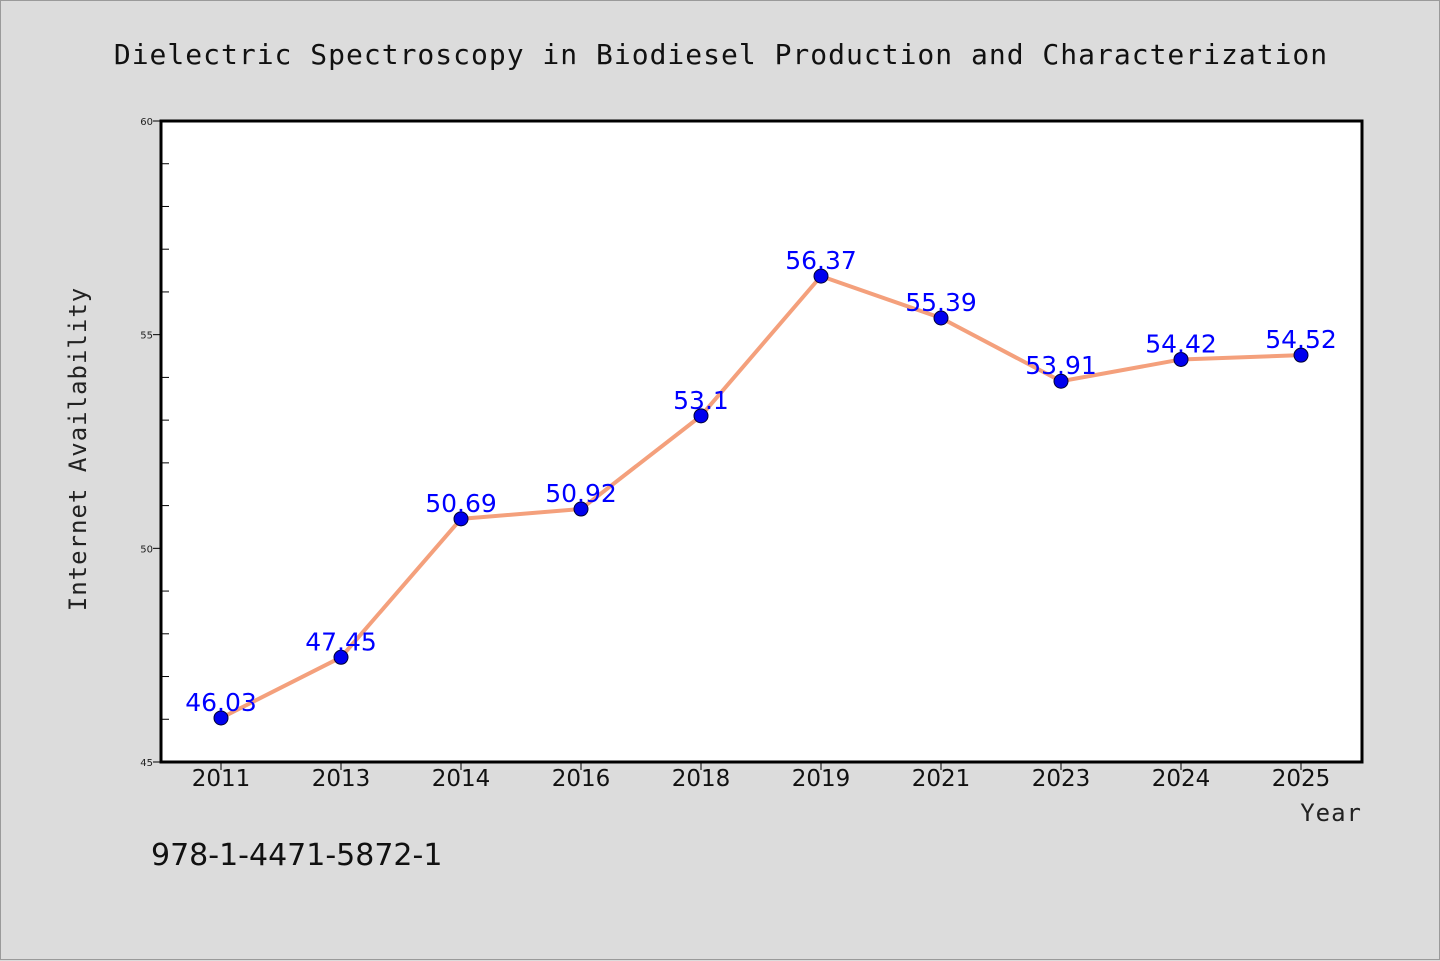 The width and height of the screenshot is (1440, 961). What do you see at coordinates (1181, 779) in the screenshot?
I see `x-tick-label: 2024` at bounding box center [1181, 779].